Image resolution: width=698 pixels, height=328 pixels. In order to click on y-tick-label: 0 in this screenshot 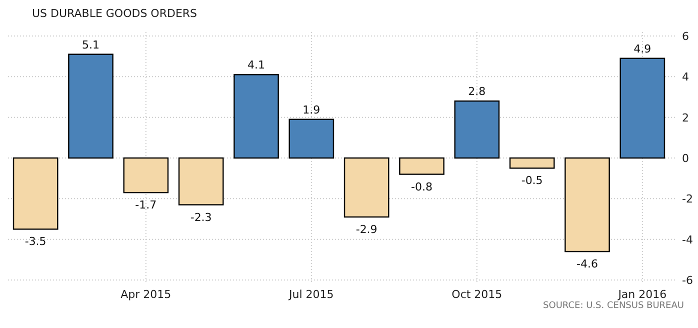, I will do `click(685, 158)`.